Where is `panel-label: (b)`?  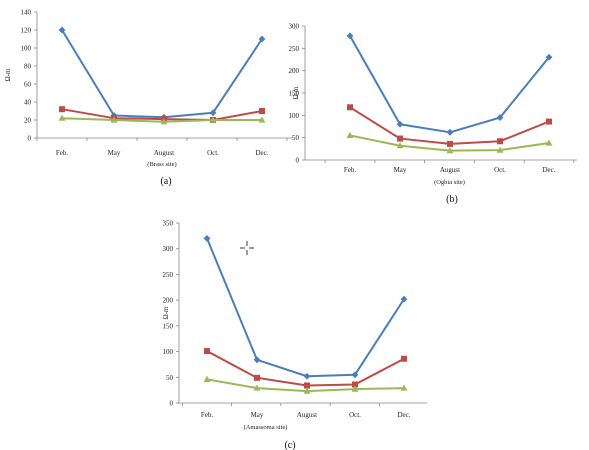
panel-label: (b) is located at coordinates (452, 199).